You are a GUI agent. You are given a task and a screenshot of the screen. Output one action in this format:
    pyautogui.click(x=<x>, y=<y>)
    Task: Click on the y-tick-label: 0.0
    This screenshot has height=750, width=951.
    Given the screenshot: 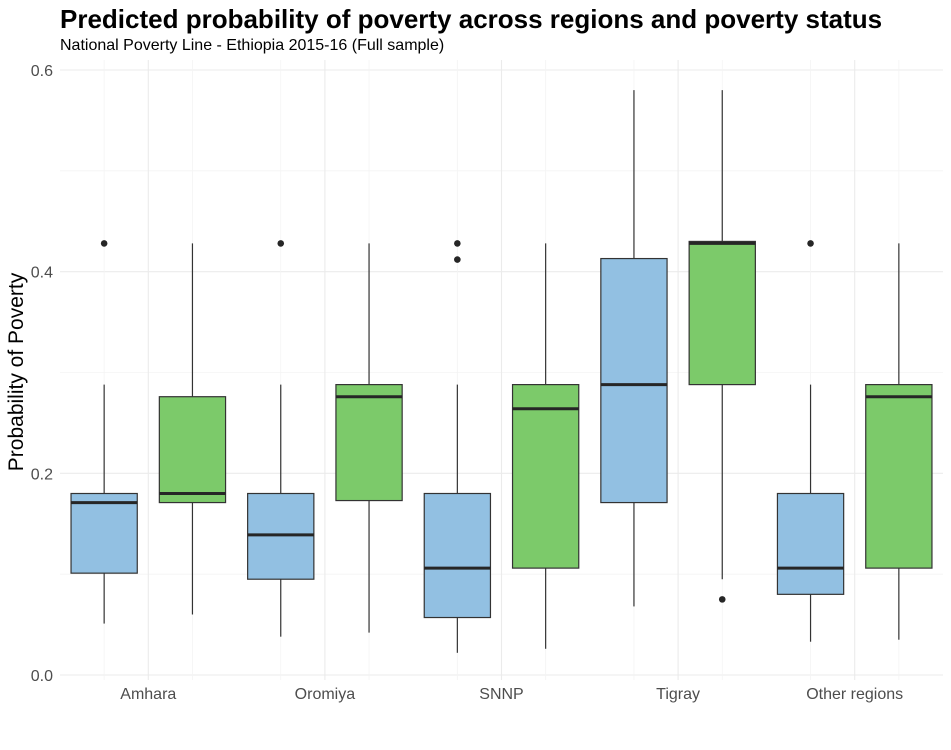 What is the action you would take?
    pyautogui.click(x=42, y=676)
    